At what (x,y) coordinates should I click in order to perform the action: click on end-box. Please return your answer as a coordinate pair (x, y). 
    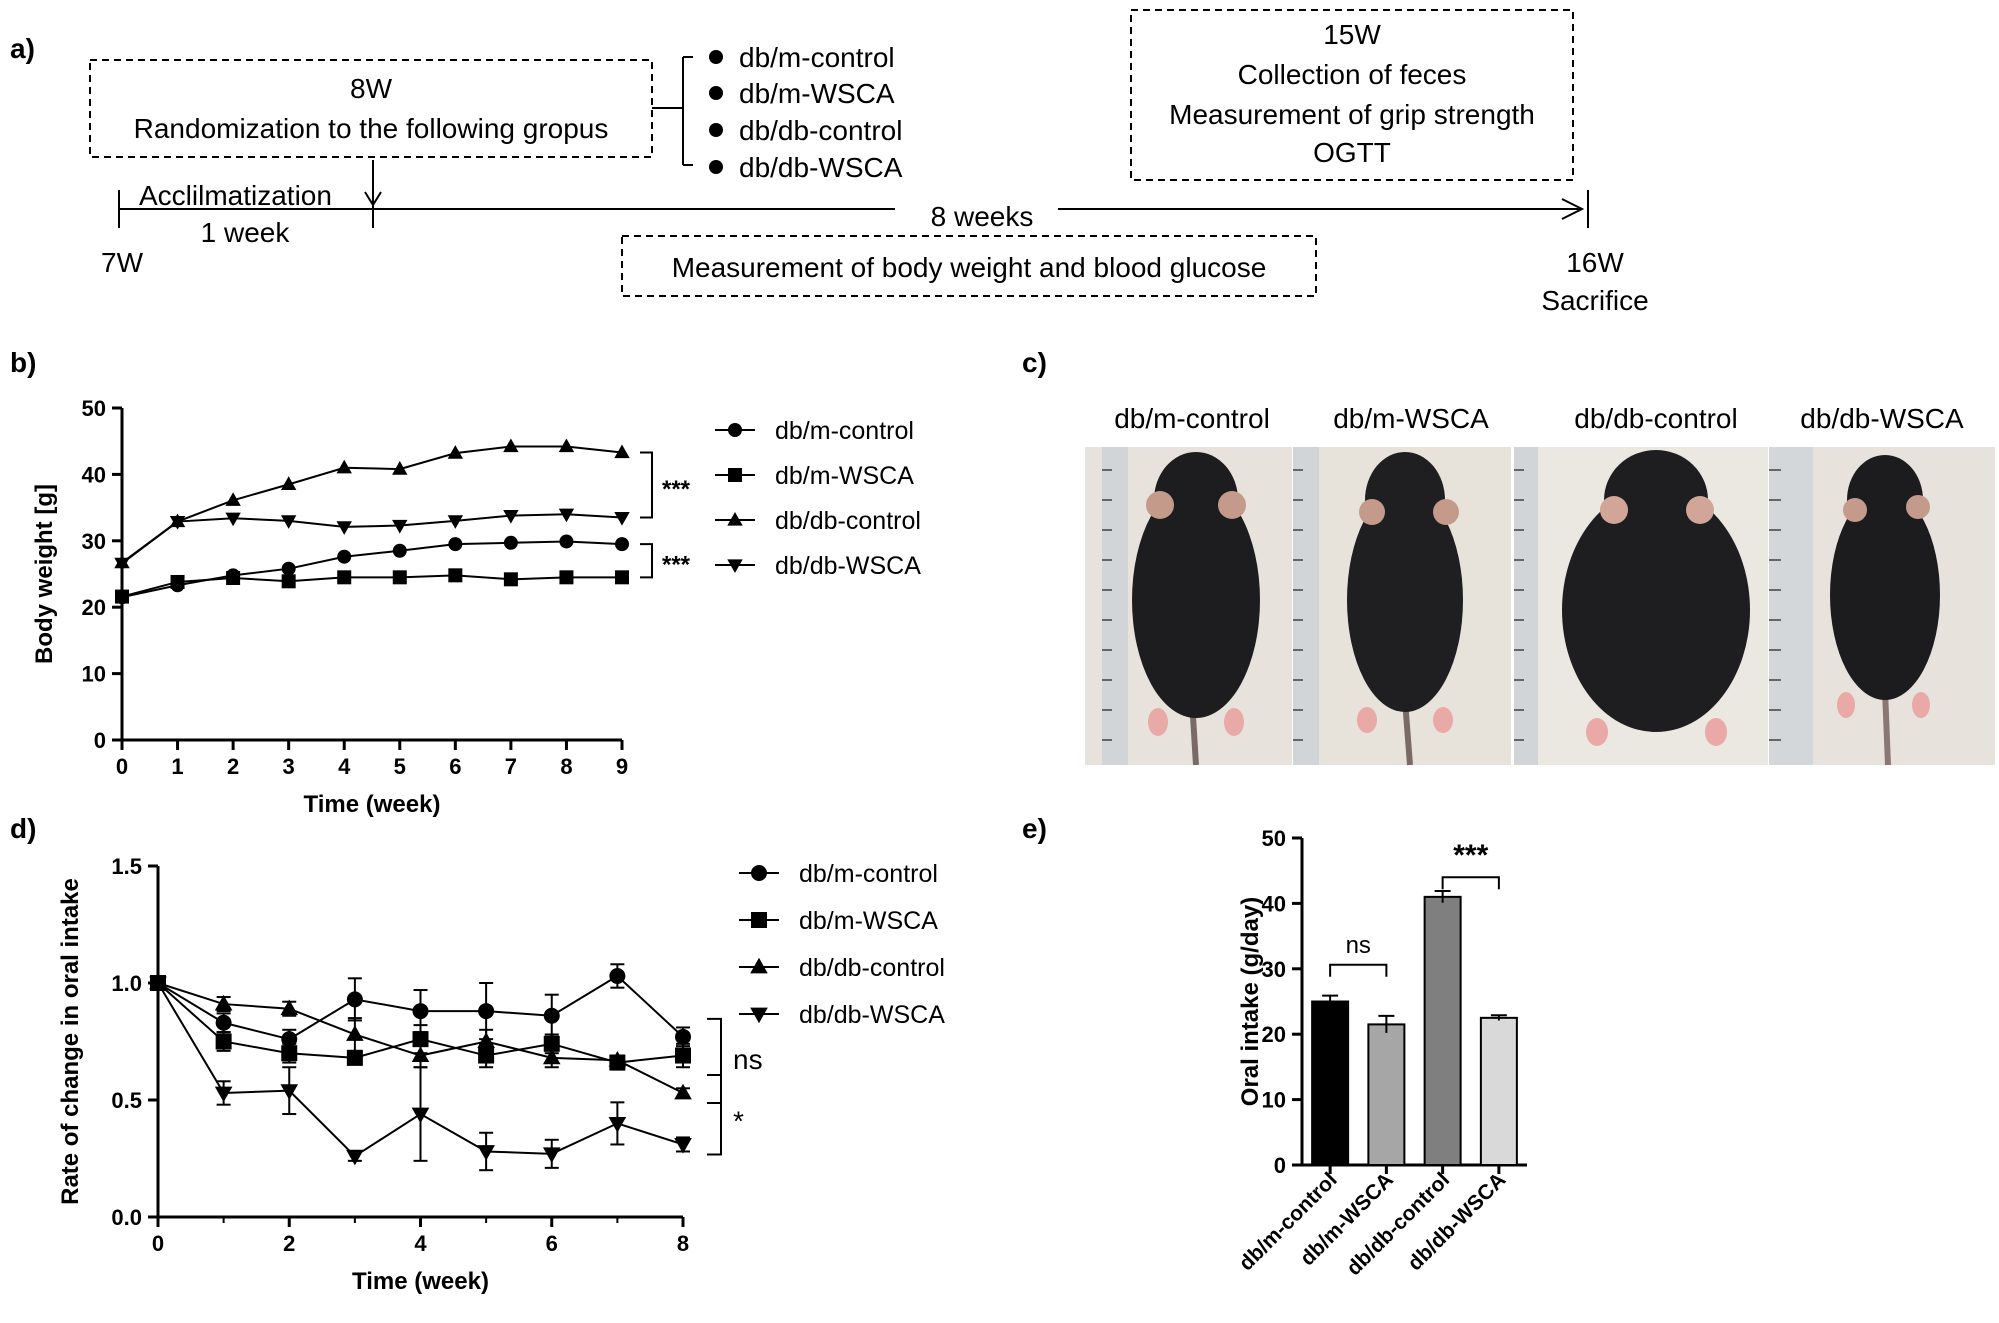
    Looking at the image, I should click on (1352, 95).